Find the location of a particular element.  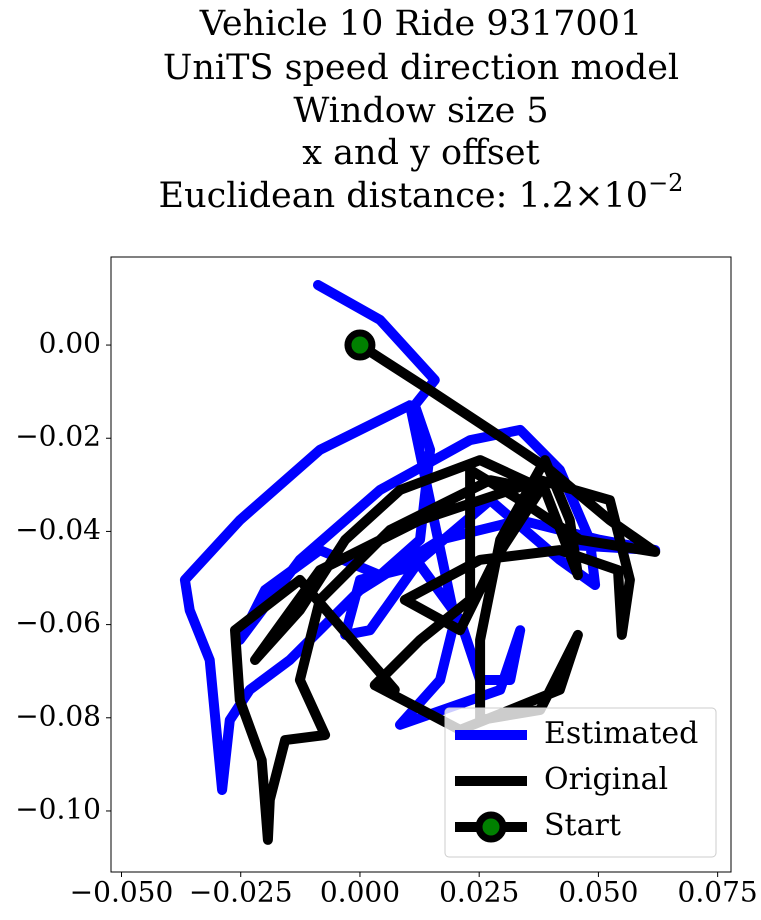

chart-title: UniTS speed direction model is located at coordinates (421, 68).